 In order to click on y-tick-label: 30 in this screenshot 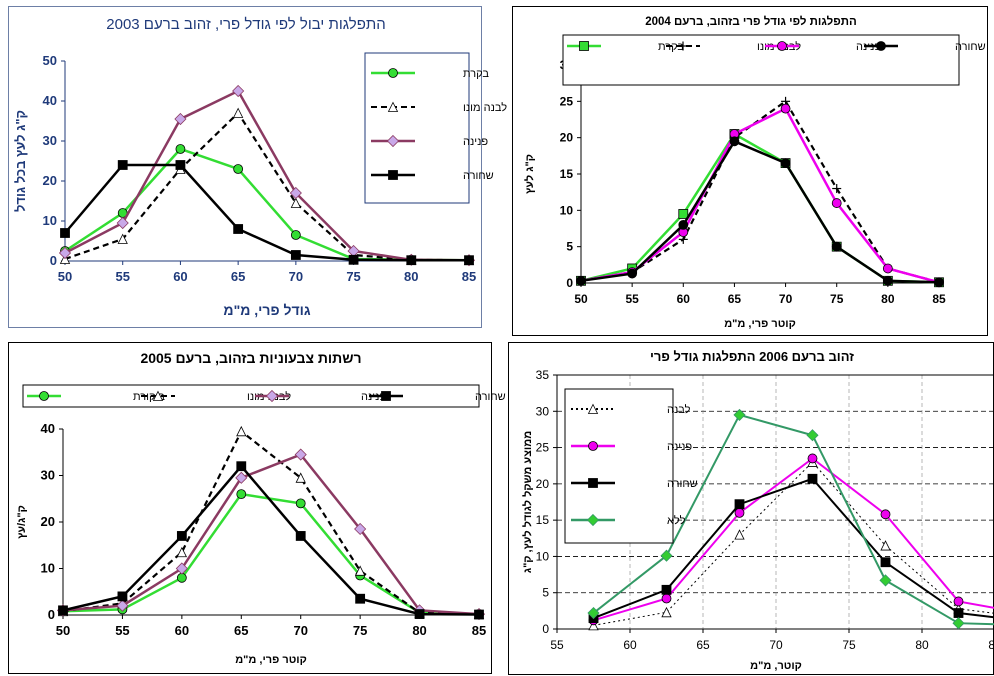, I will do `click(543, 411)`.